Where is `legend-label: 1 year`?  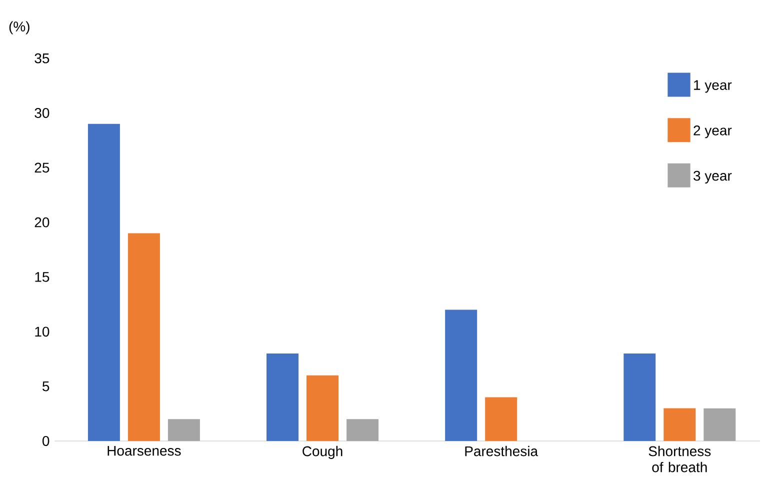 legend-label: 1 year is located at coordinates (713, 86).